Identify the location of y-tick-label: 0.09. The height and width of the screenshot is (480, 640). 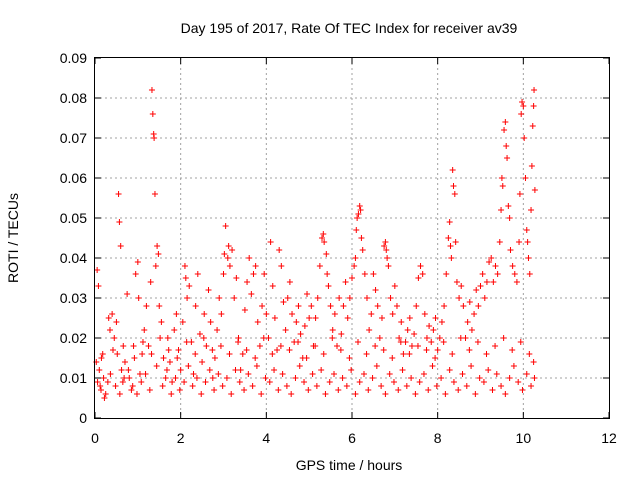
(73, 58).